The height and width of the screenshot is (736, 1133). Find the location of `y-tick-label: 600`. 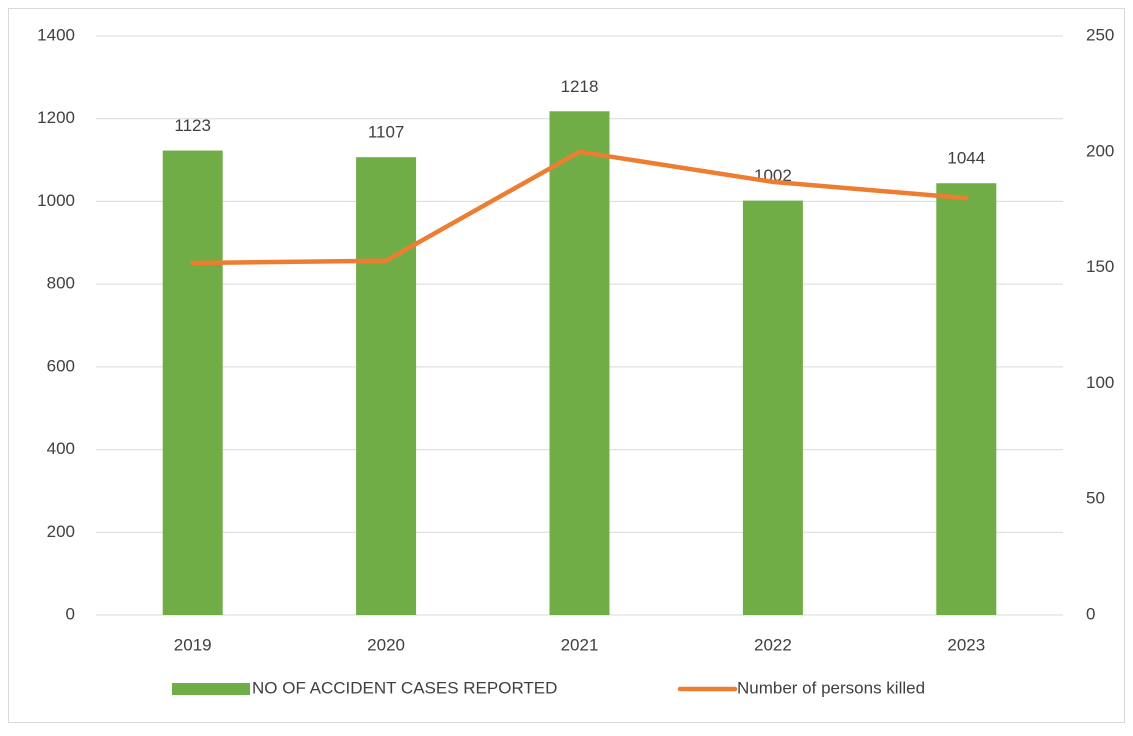

y-tick-label: 600 is located at coordinates (61, 365).